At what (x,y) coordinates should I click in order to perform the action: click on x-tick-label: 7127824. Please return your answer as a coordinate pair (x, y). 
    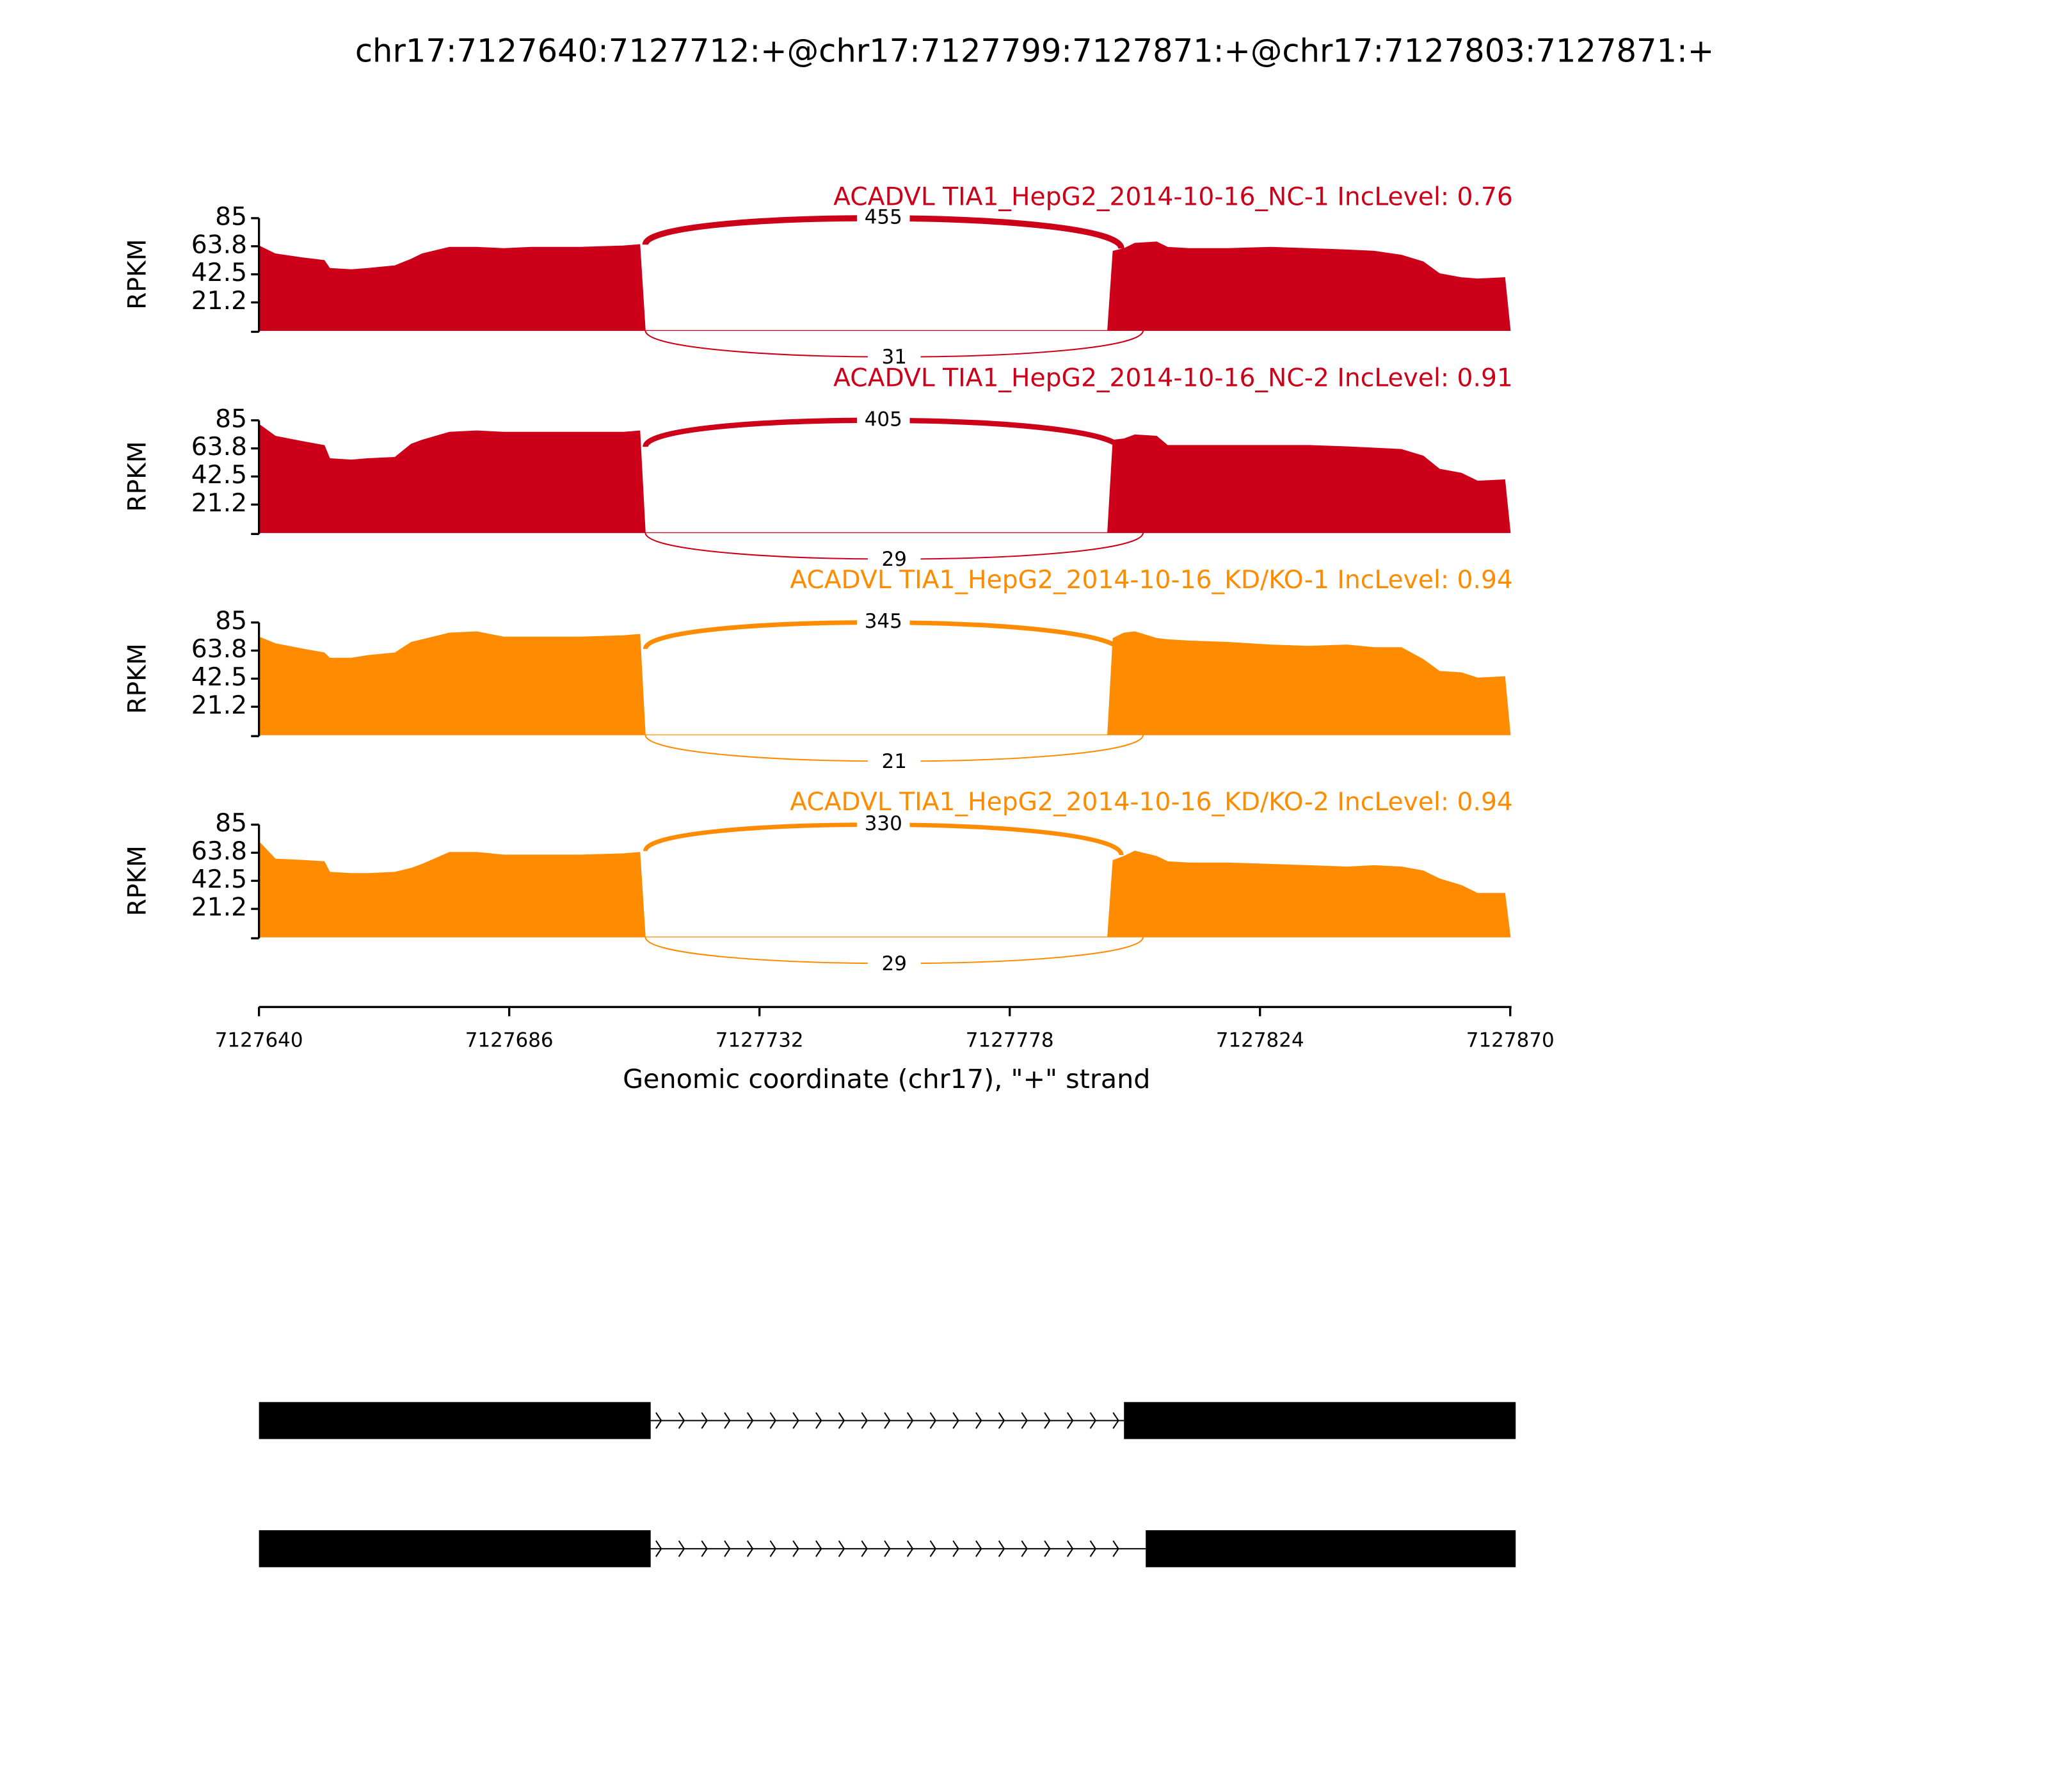
    Looking at the image, I should click on (1260, 1040).